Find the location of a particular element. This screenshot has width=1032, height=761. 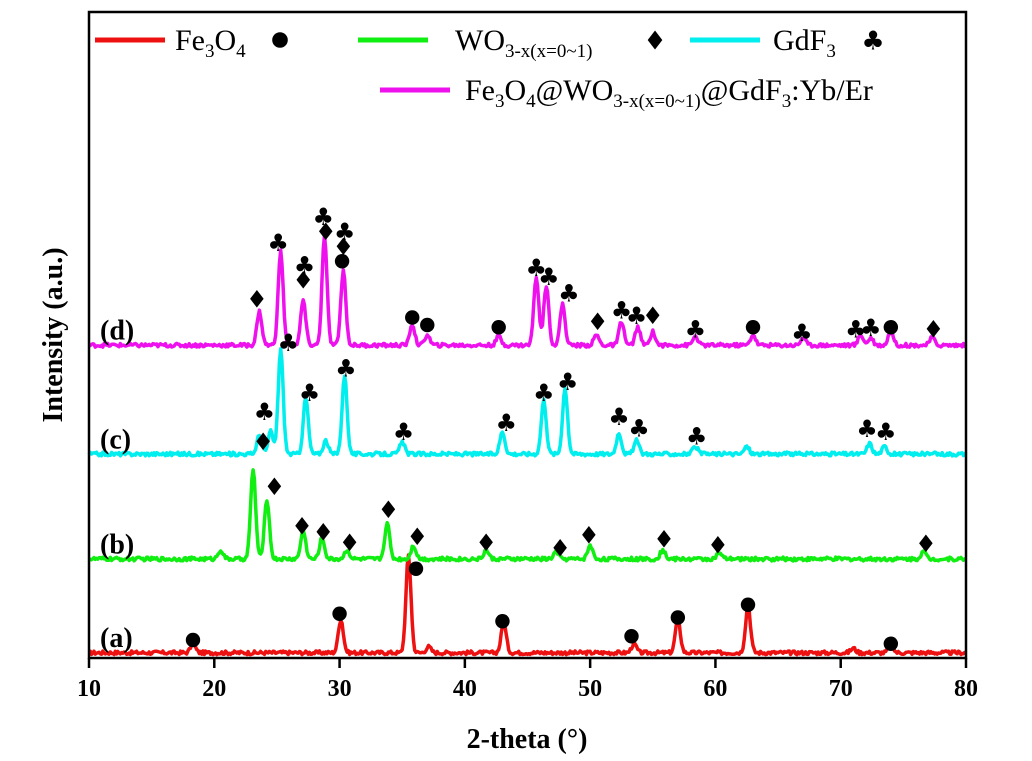

series-label: (d) is located at coordinates (117, 331).